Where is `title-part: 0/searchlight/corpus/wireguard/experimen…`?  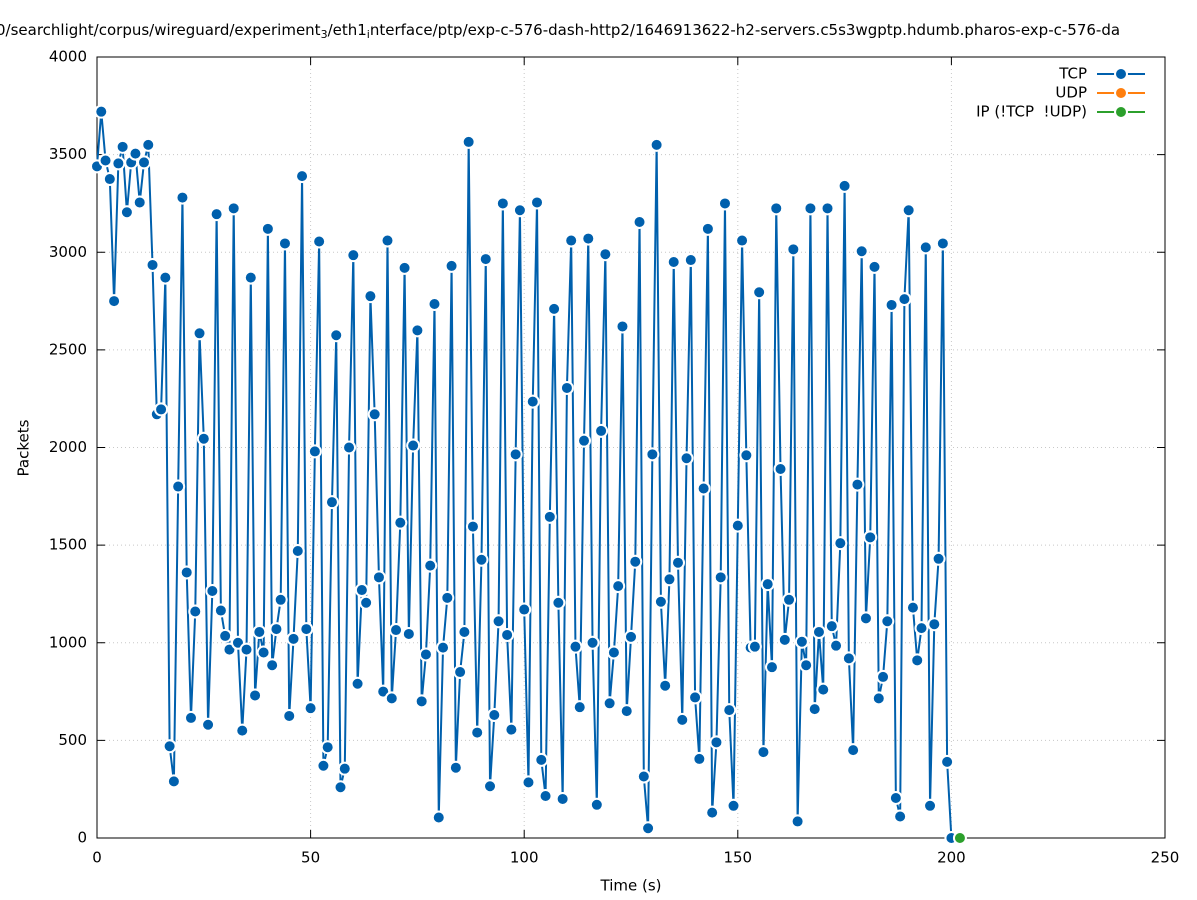
title-part: 0/searchlight/corpus/wireguard/experimen… is located at coordinates (160, 30).